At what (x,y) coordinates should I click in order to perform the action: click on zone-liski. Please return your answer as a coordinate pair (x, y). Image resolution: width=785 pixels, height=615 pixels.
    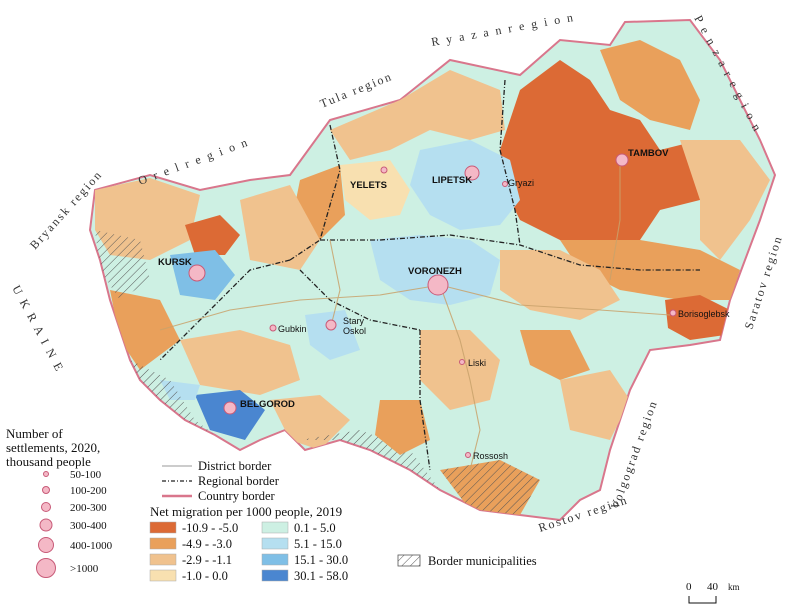
    Looking at the image, I should click on (555, 355).